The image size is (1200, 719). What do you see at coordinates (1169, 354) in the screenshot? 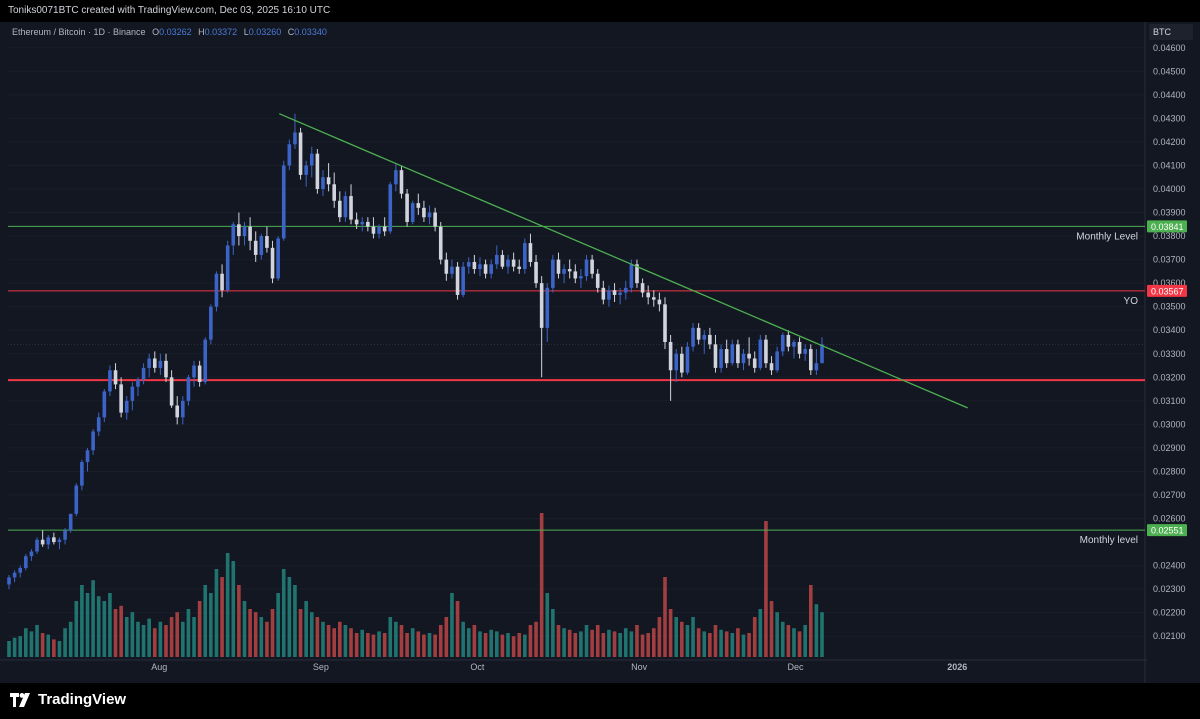
I see `y-tick-label: 0.03300` at bounding box center [1169, 354].